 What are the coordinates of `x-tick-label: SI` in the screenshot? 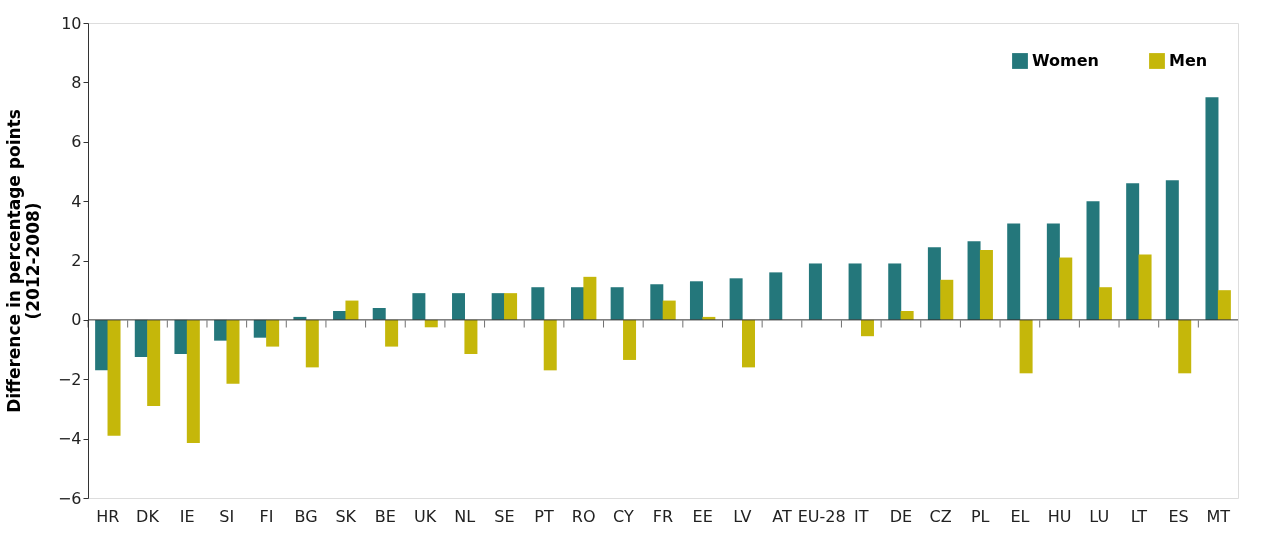 It's located at (227, 516).